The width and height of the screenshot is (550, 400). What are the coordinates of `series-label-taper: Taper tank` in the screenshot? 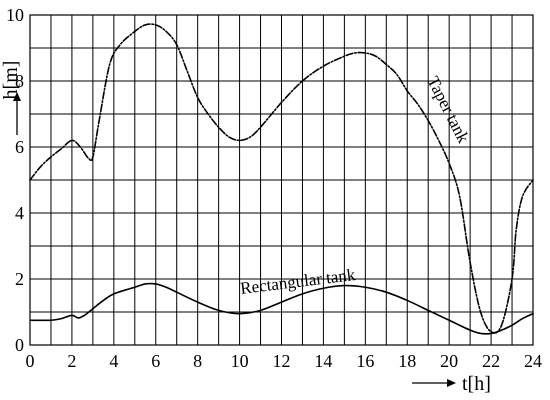 It's located at (448, 109).